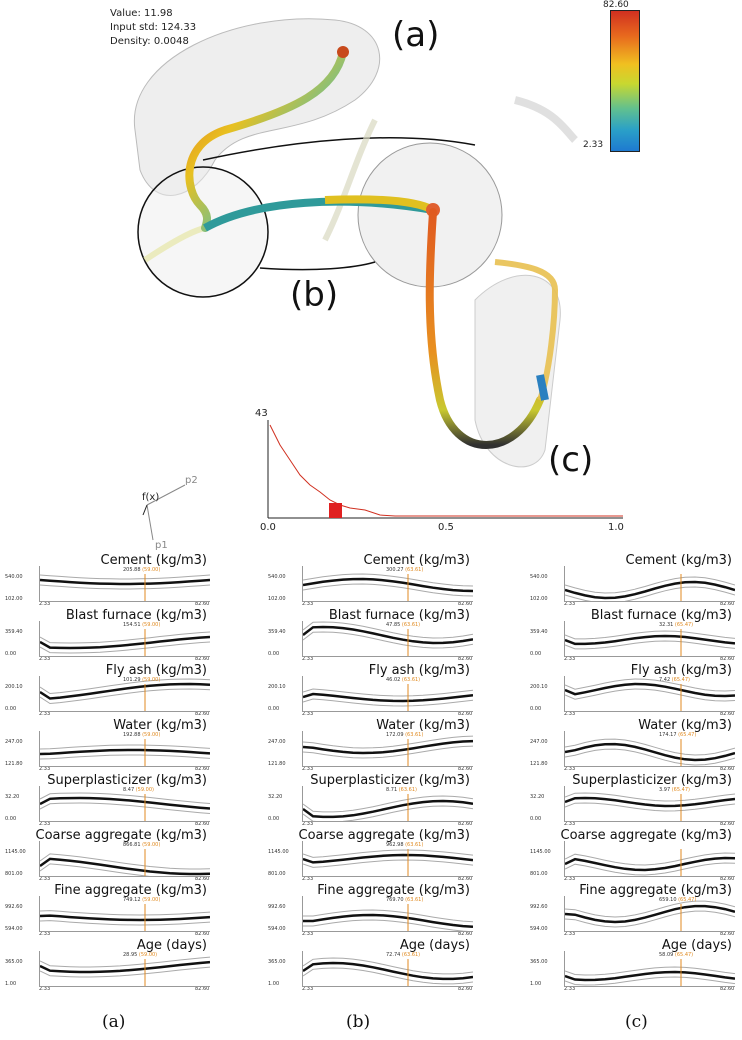 The width and height of the screenshot is (742, 1040). I want to click on y-min: 102.00, so click(539, 599).